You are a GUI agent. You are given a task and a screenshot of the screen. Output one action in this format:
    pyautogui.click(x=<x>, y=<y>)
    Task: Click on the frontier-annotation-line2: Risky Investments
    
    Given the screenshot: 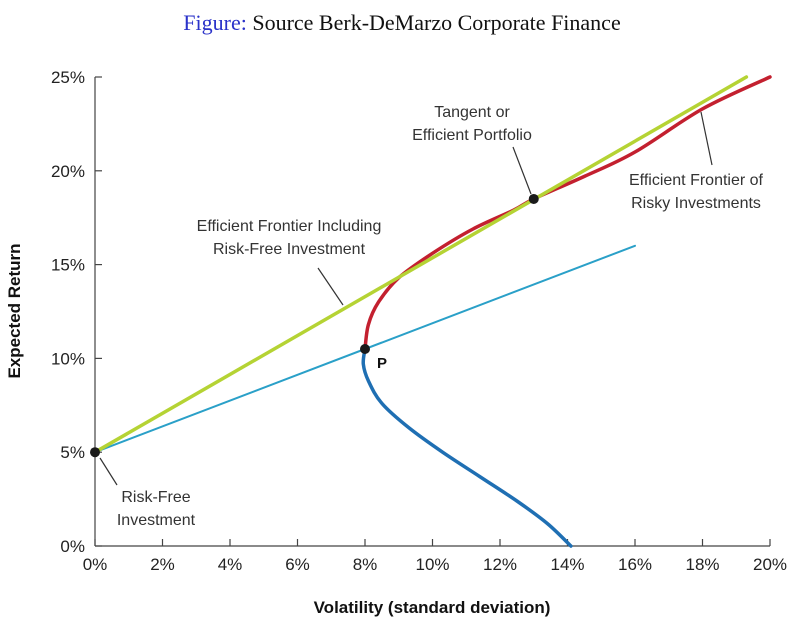 What is the action you would take?
    pyautogui.click(x=696, y=203)
    